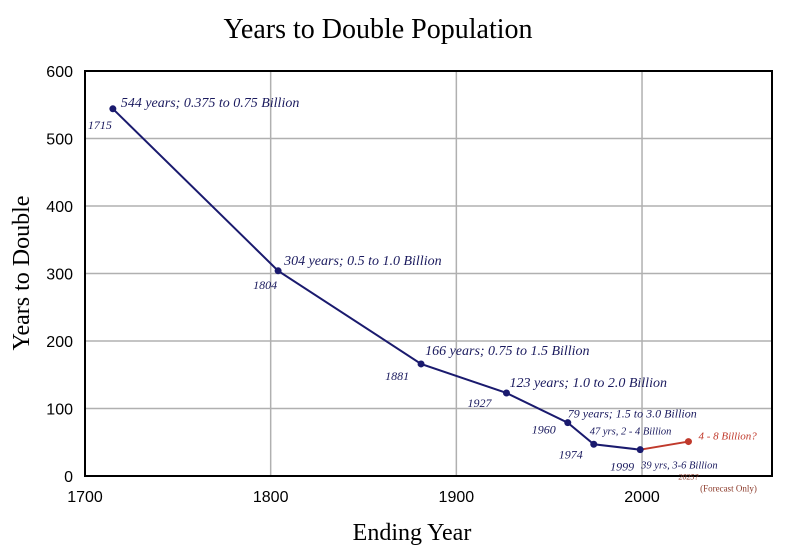  What do you see at coordinates (688, 477) in the screenshot?
I see `forecast-note: 2025?` at bounding box center [688, 477].